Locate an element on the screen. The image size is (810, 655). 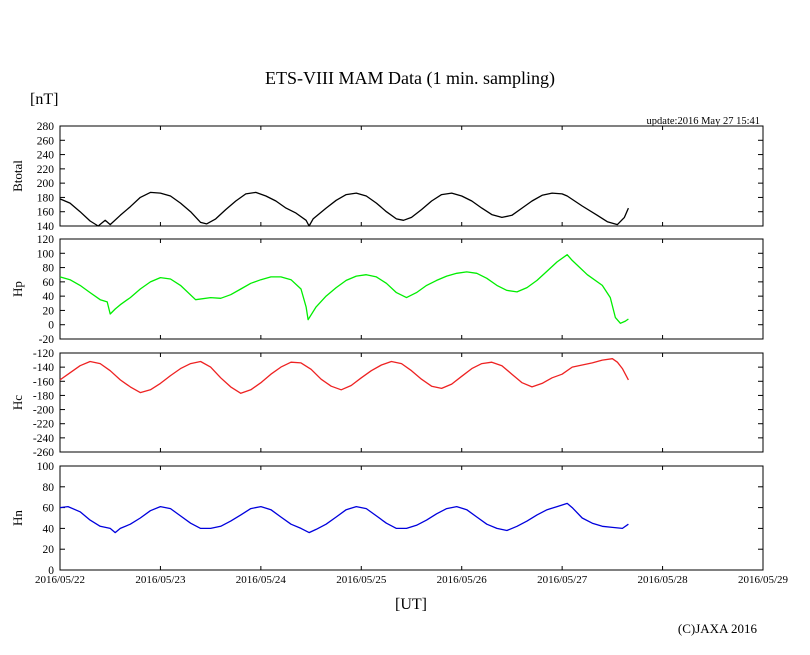
y-tick-label: -20 is located at coordinates (47, 340).